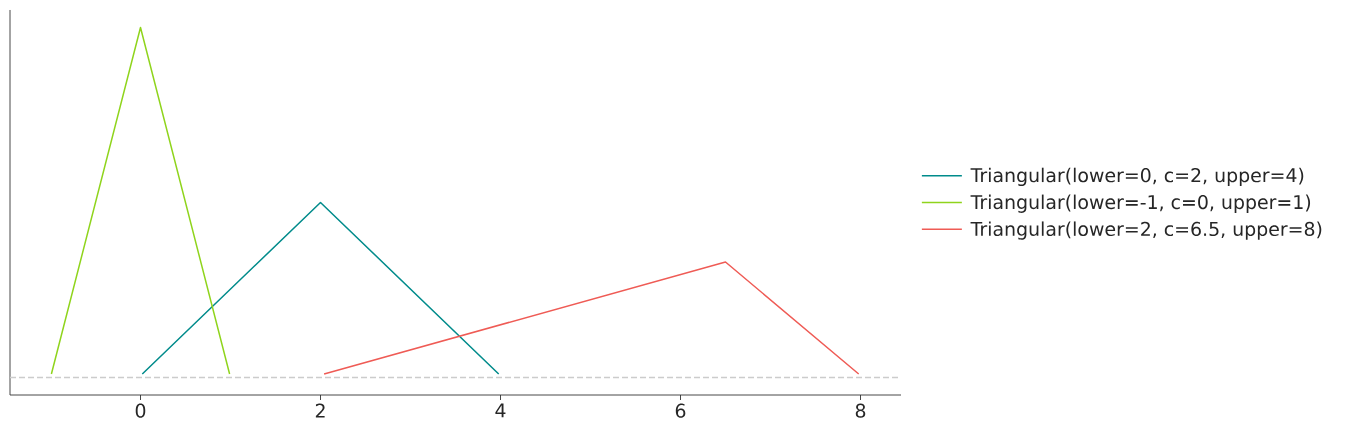 The image size is (1345, 434). I want to click on x-tick-label: 2, so click(320, 410).